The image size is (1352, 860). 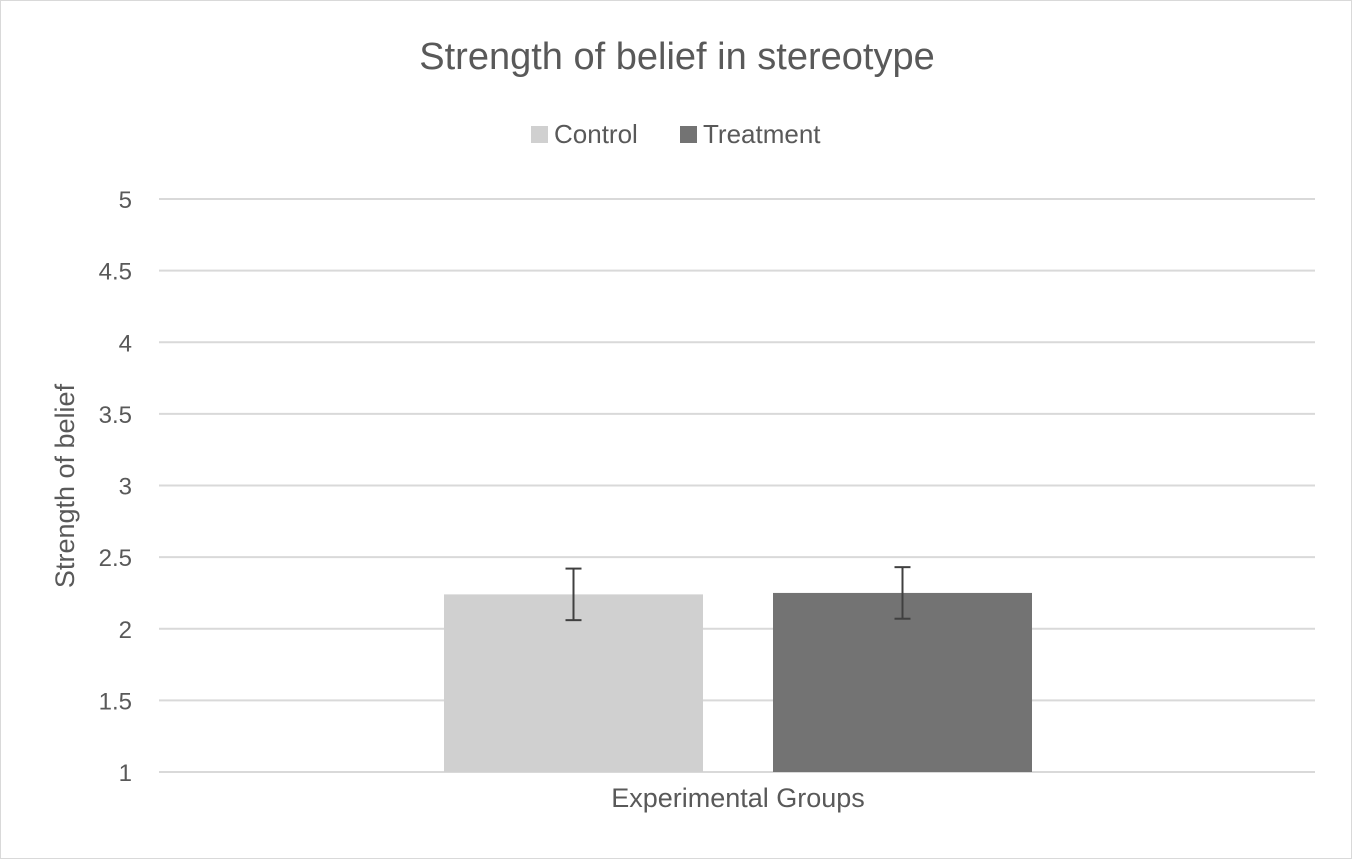 What do you see at coordinates (902, 682) in the screenshot?
I see `bar-treatment` at bounding box center [902, 682].